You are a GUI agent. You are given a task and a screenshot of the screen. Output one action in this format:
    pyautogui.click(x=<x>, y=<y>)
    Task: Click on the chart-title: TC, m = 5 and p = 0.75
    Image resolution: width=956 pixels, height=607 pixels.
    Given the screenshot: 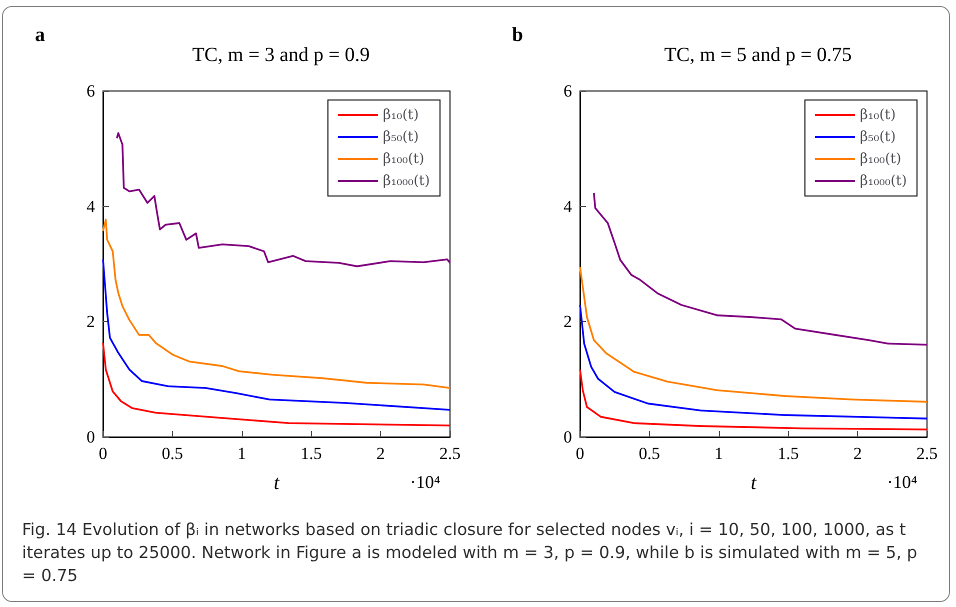 What is the action you would take?
    pyautogui.click(x=758, y=55)
    